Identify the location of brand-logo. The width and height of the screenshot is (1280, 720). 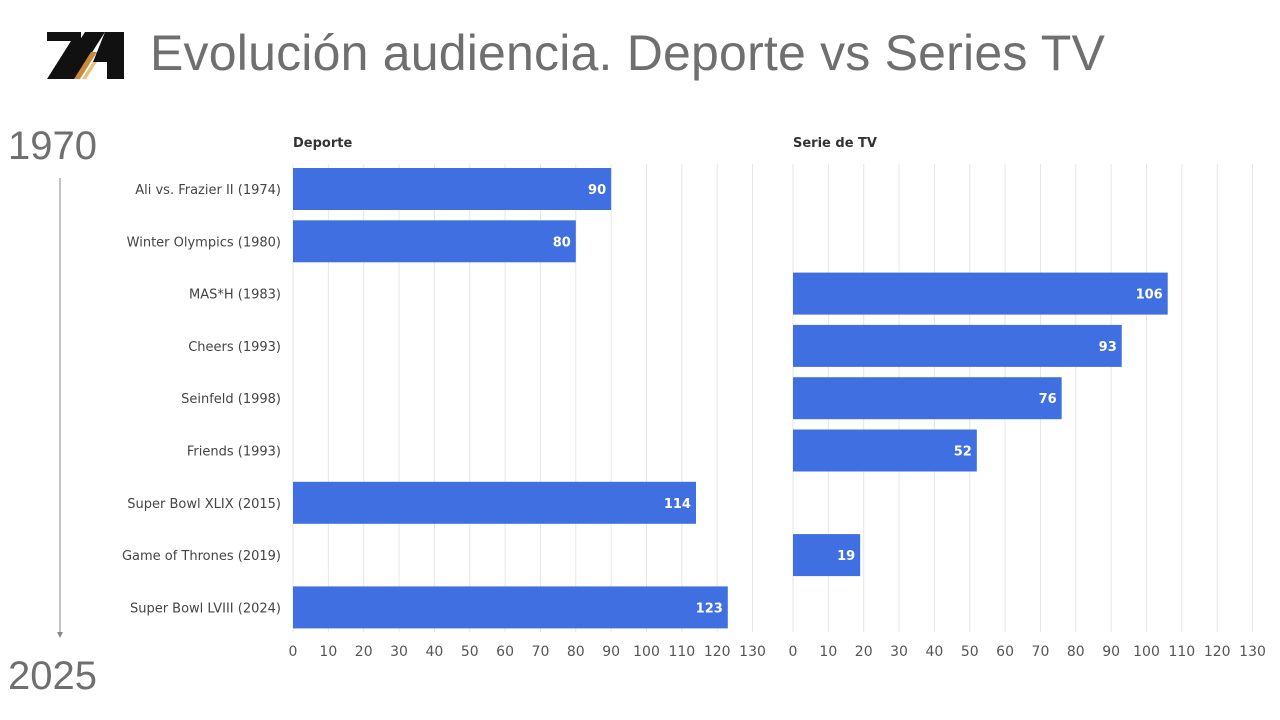
(85, 55).